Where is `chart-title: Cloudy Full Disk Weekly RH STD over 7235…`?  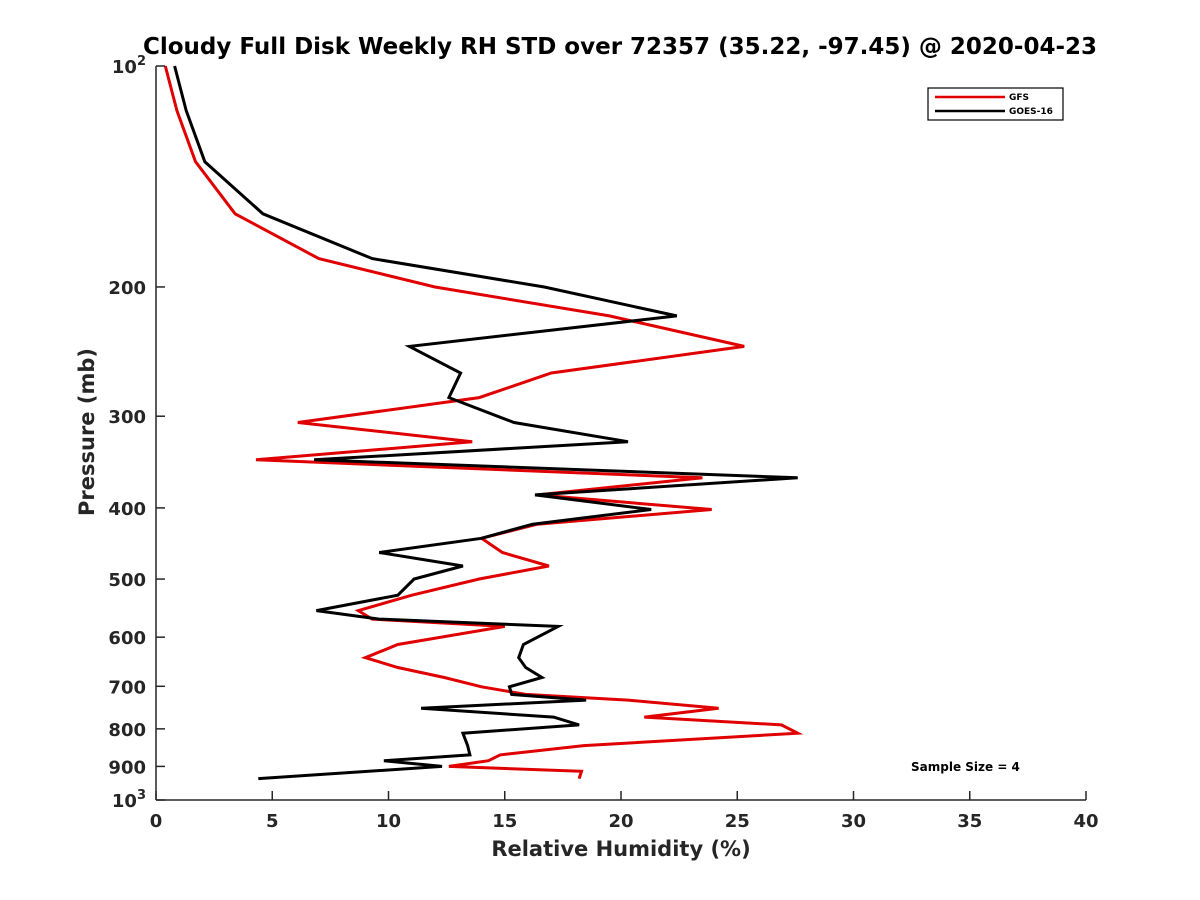
chart-title: Cloudy Full Disk Weekly RH STD over 7235… is located at coordinates (620, 47).